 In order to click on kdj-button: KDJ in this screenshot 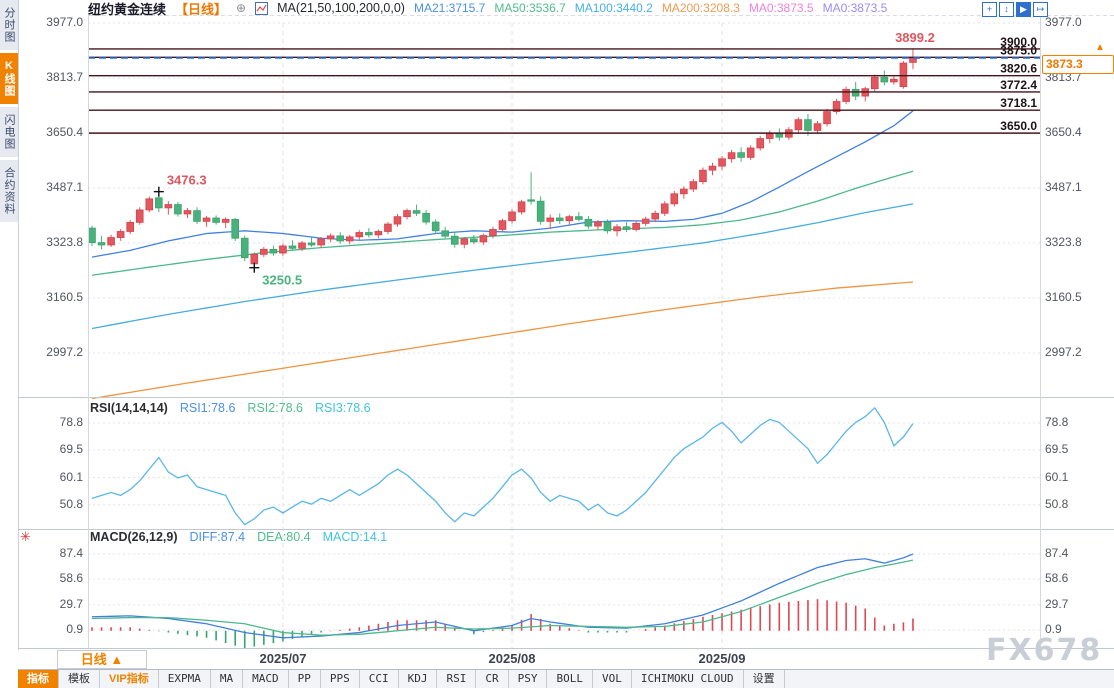, I will do `click(418, 679)`.